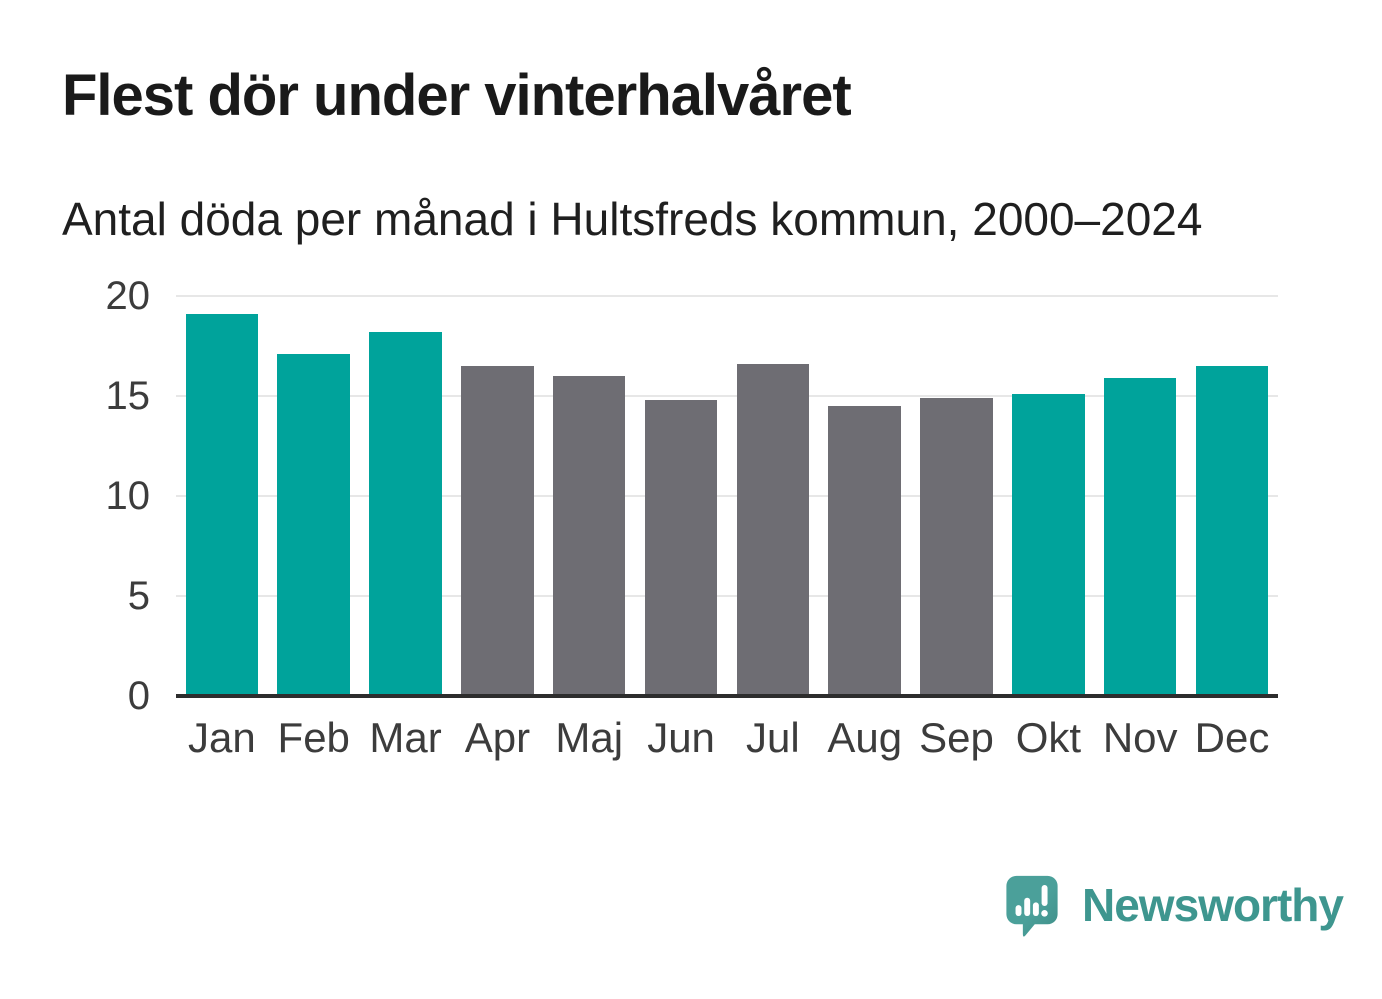  What do you see at coordinates (138, 696) in the screenshot?
I see `y-tick-label-0: 0` at bounding box center [138, 696].